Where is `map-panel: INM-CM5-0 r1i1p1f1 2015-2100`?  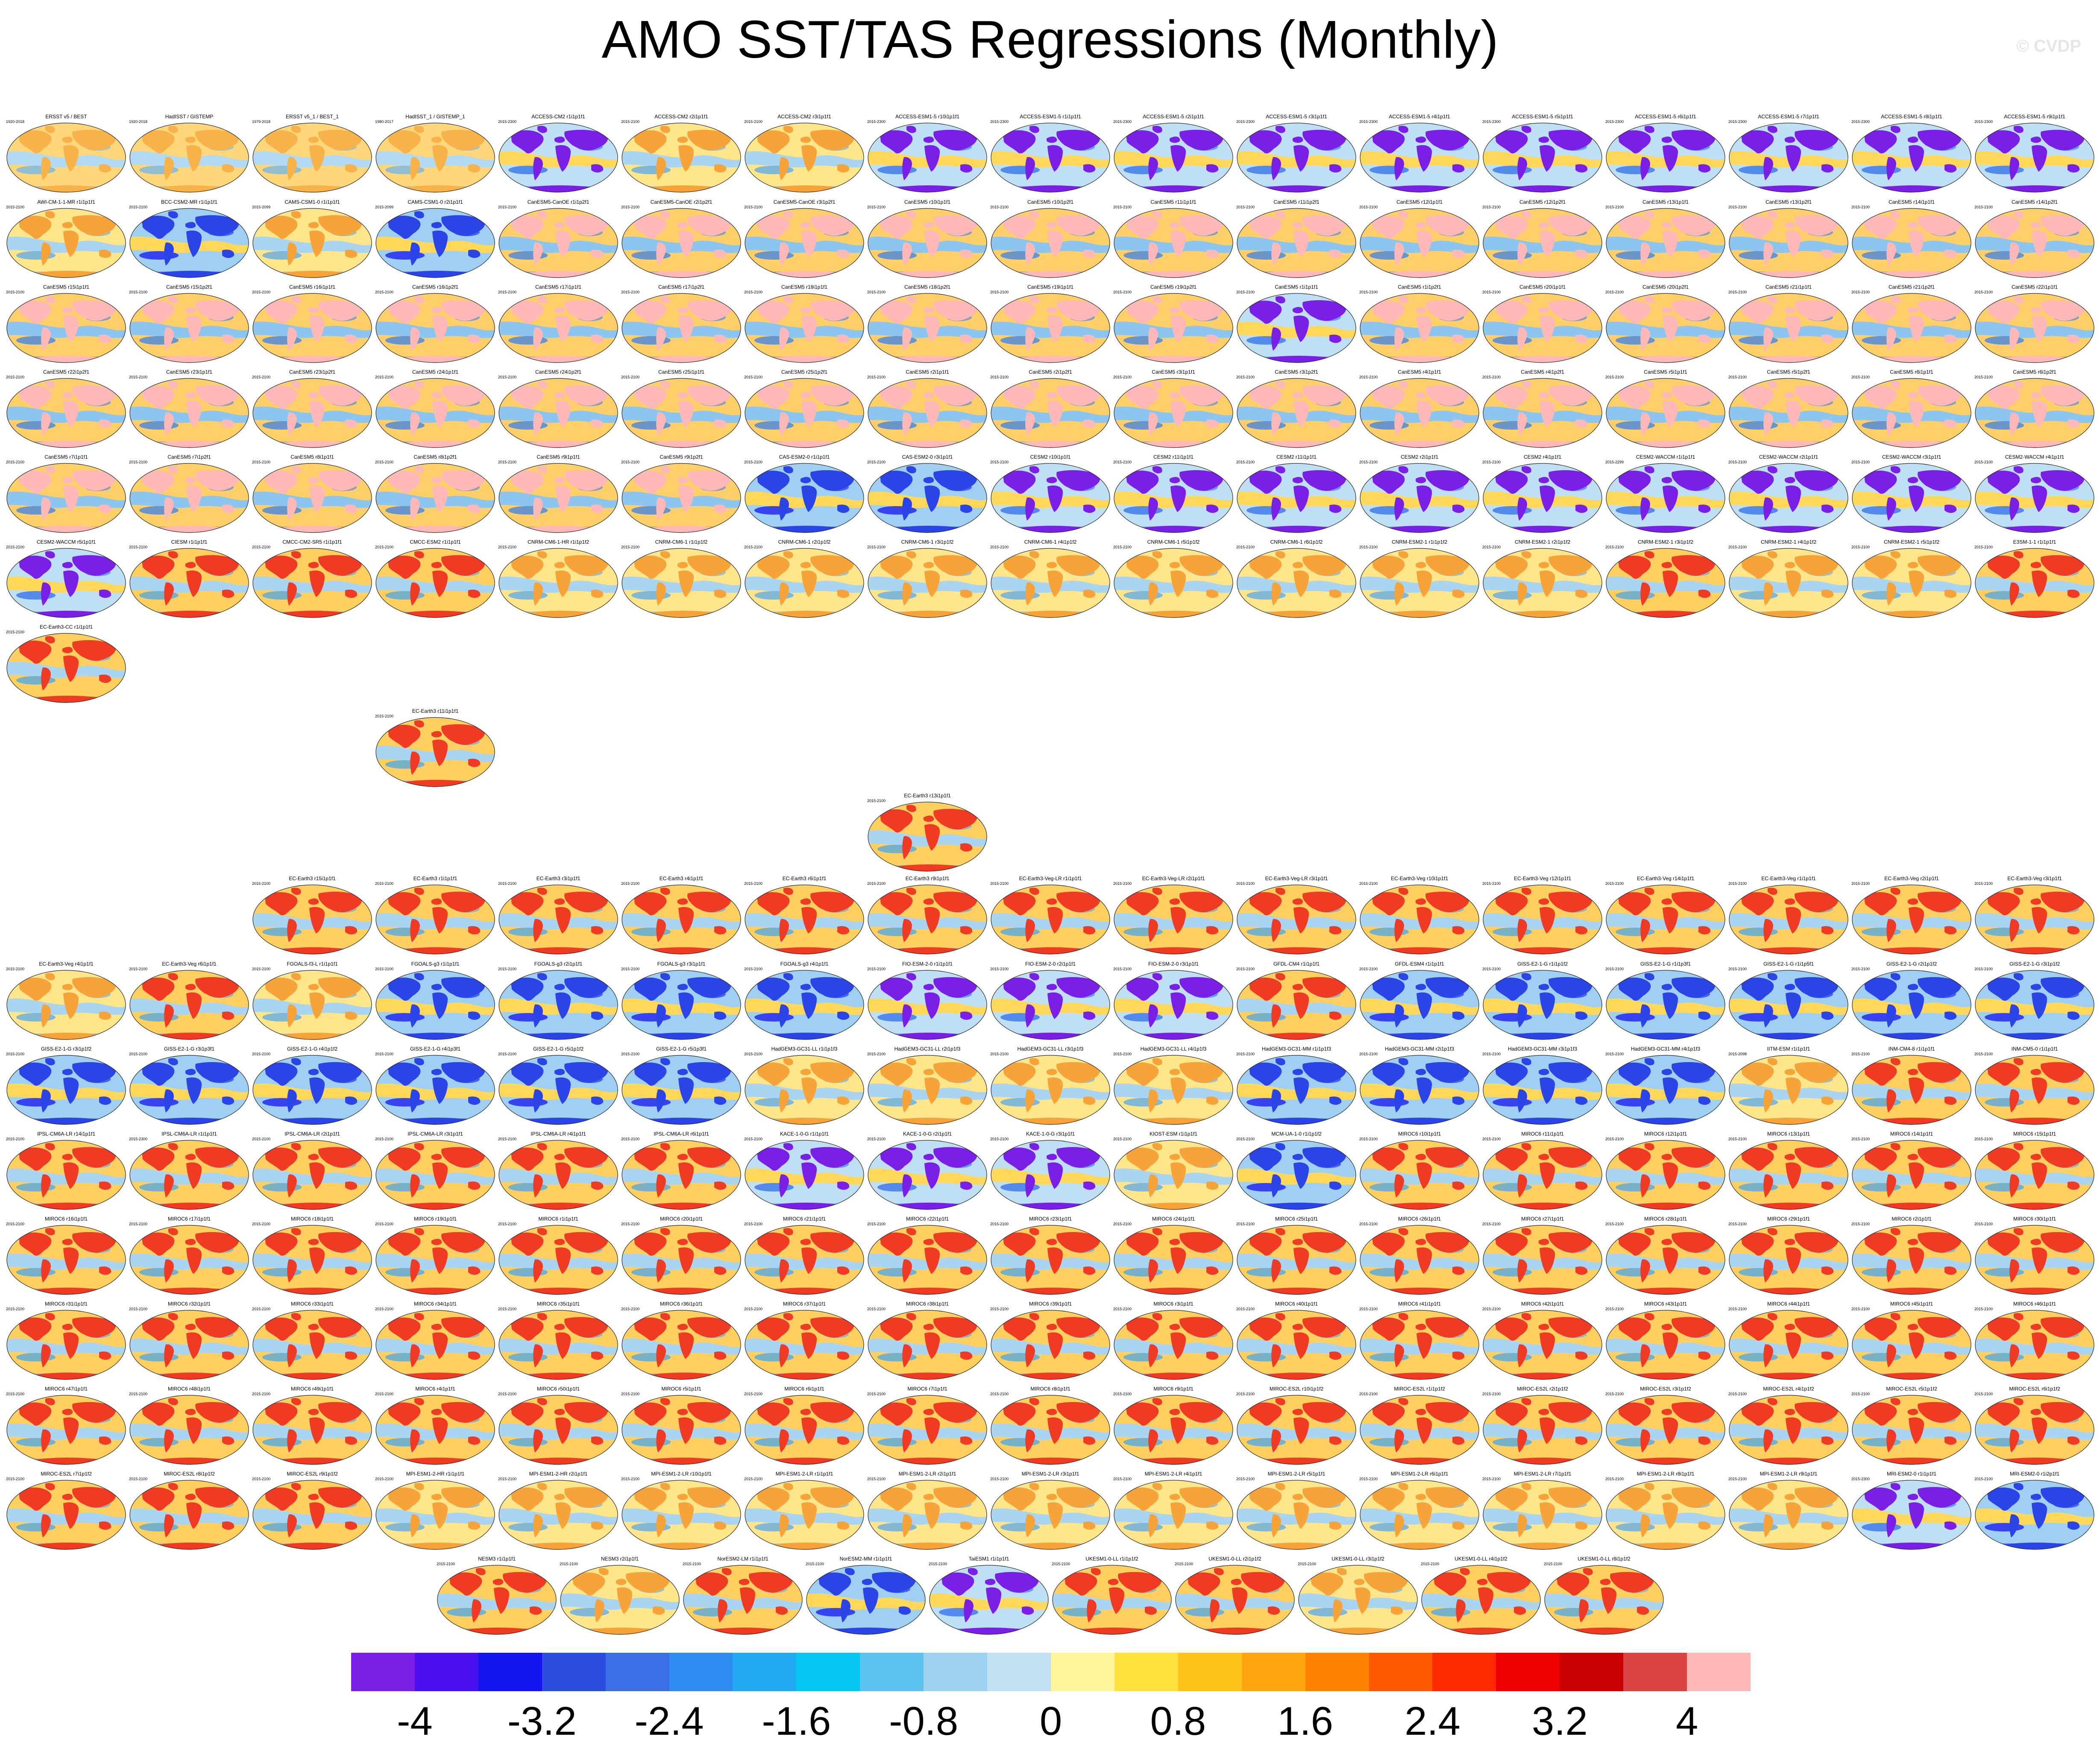 map-panel: INM-CM5-0 r1i1p1f1 2015-2100 is located at coordinates (2034, 1086).